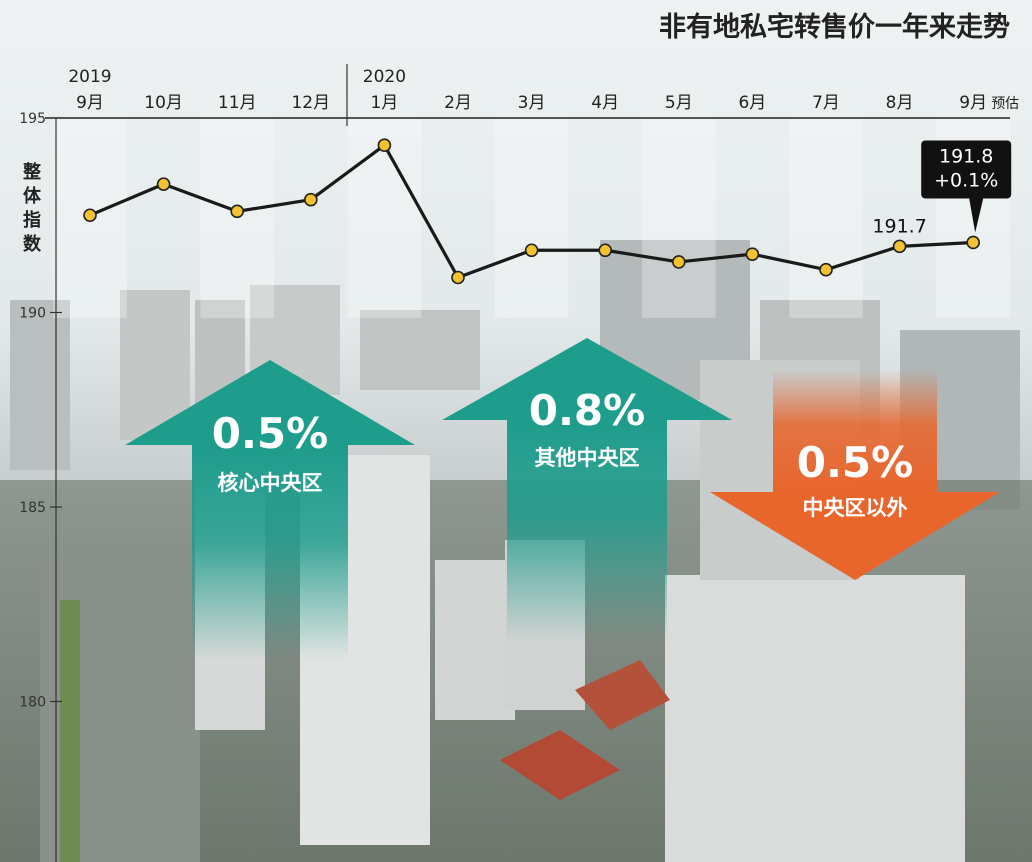  I want to click on estimate-note: 预估, so click(1005, 104).